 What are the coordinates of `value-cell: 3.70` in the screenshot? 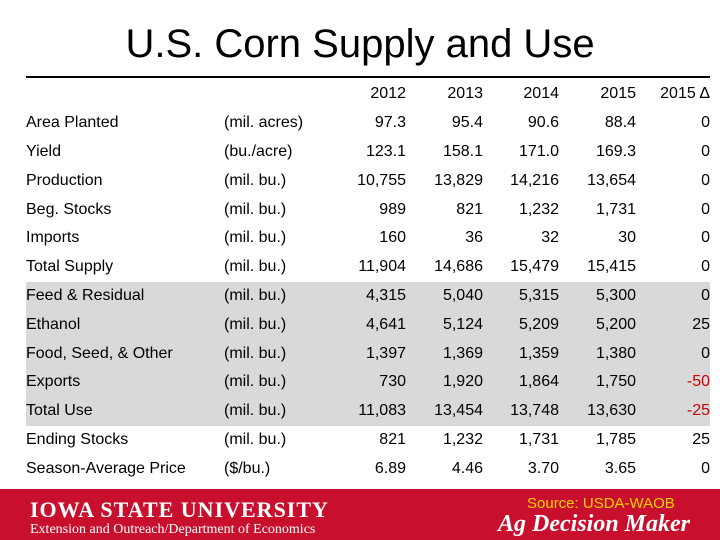 It's located at (543, 468).